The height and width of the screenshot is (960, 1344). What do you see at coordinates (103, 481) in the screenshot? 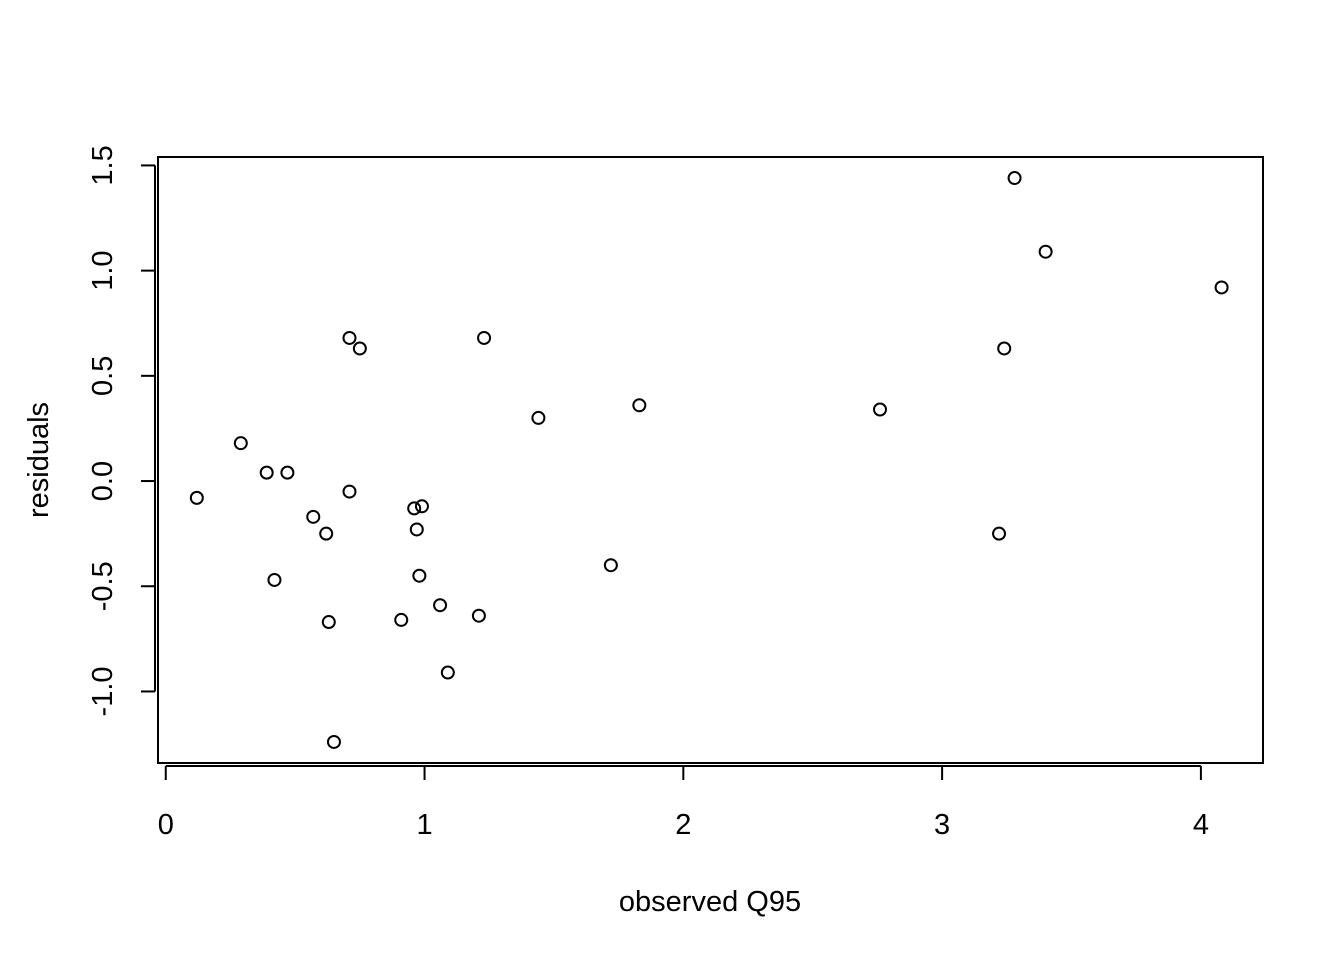
I see `y-tick-label: 0.0` at bounding box center [103, 481].